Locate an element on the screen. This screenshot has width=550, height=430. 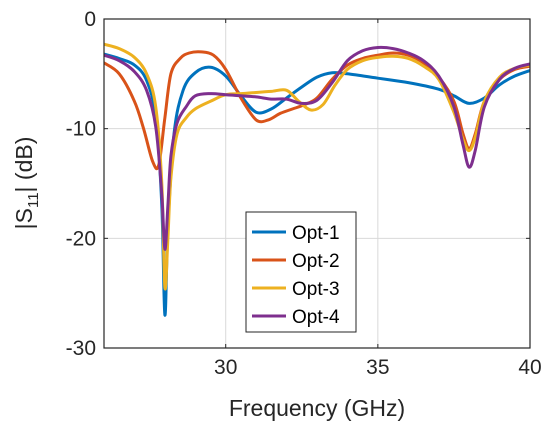
y-axis-title-prefix: |S is located at coordinates (24, 218).